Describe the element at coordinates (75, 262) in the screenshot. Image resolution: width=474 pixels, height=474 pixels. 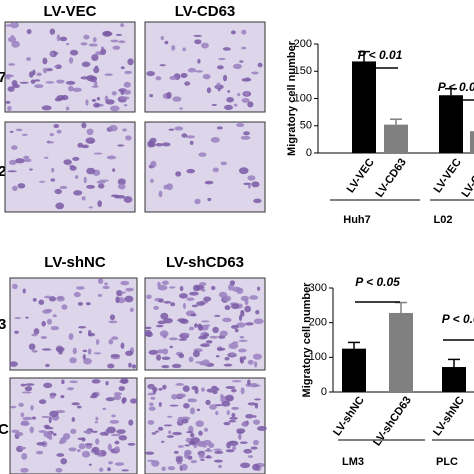
I see `column-label: LV-shNC` at that location.